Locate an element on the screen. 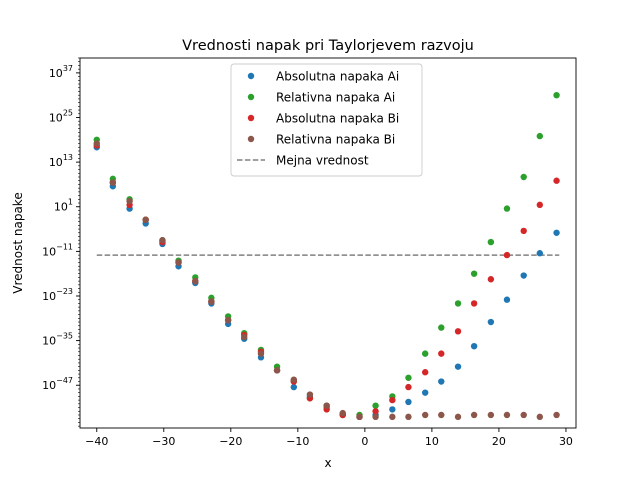 The height and width of the screenshot is (484, 640). x-tick-label: 20 is located at coordinates (499, 441).